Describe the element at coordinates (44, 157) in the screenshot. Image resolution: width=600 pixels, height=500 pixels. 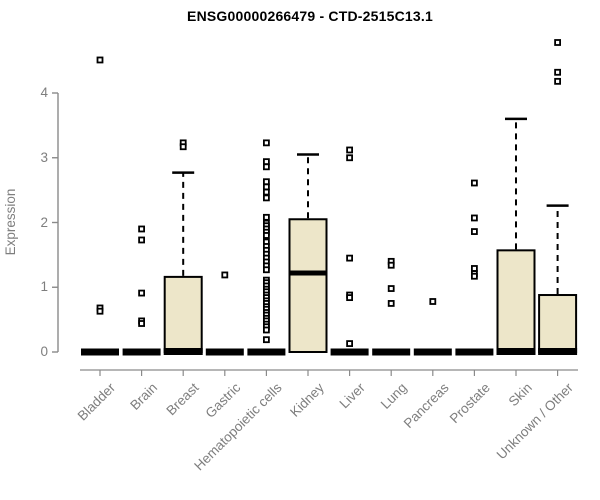
I see `y-tick-label: 3` at that location.